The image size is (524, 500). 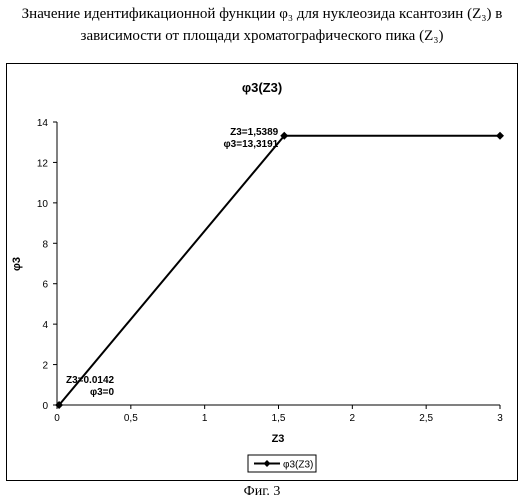 I want to click on x-tick-label: 0,5, so click(x=131, y=418).